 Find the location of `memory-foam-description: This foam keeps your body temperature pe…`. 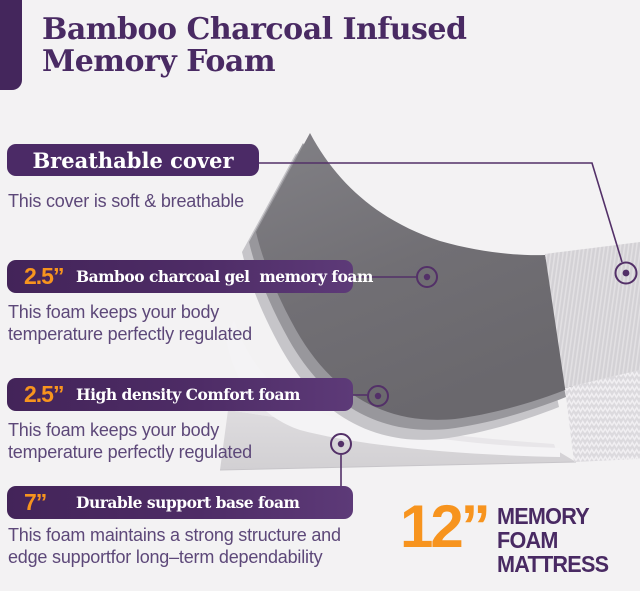

memory-foam-description: This foam keeps your body temperature pe… is located at coordinates (130, 323).